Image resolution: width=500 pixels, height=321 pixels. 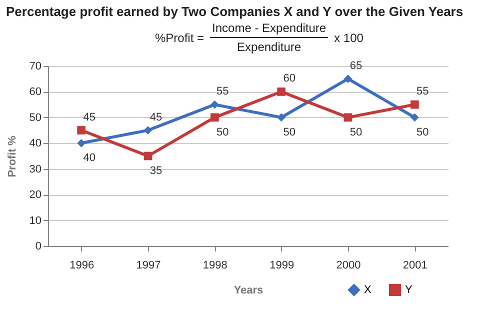 What do you see at coordinates (35, 220) in the screenshot?
I see `y-tick-label: 10` at bounding box center [35, 220].